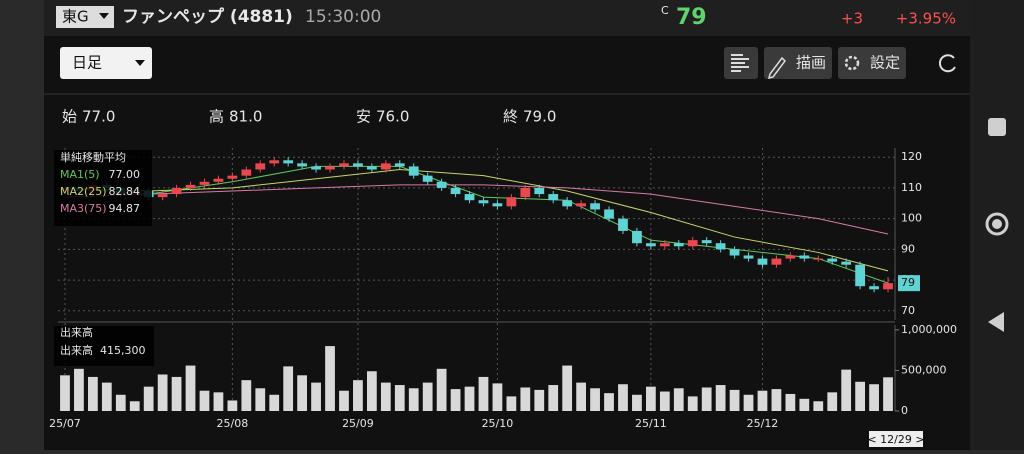 This screenshot has width=1024, height=454. I want to click on summary-label: 終, so click(510, 117).